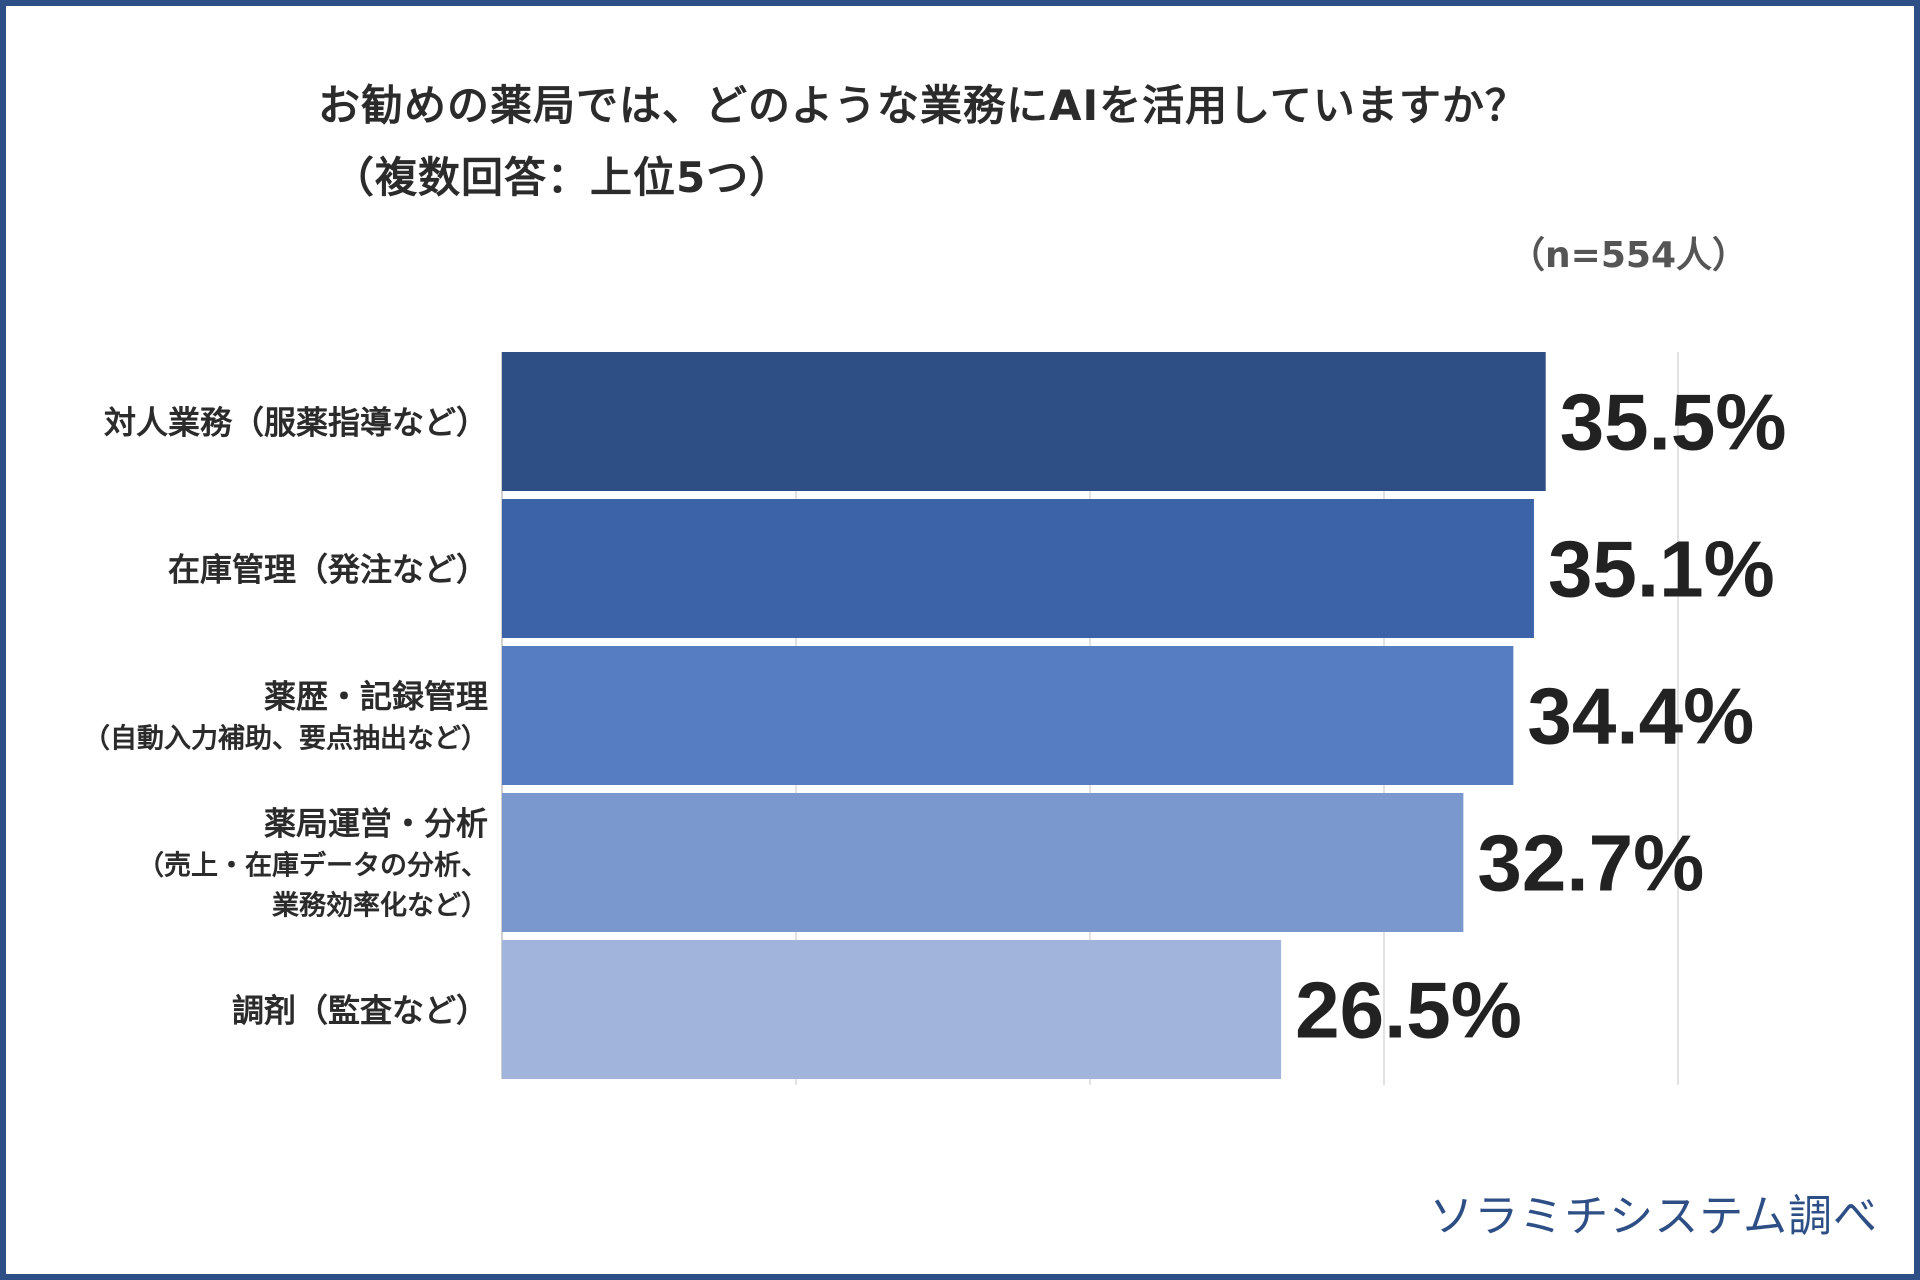 This screenshot has width=1920, height=1280. I want to click on value-label-2: 35.1%, so click(1661, 569).